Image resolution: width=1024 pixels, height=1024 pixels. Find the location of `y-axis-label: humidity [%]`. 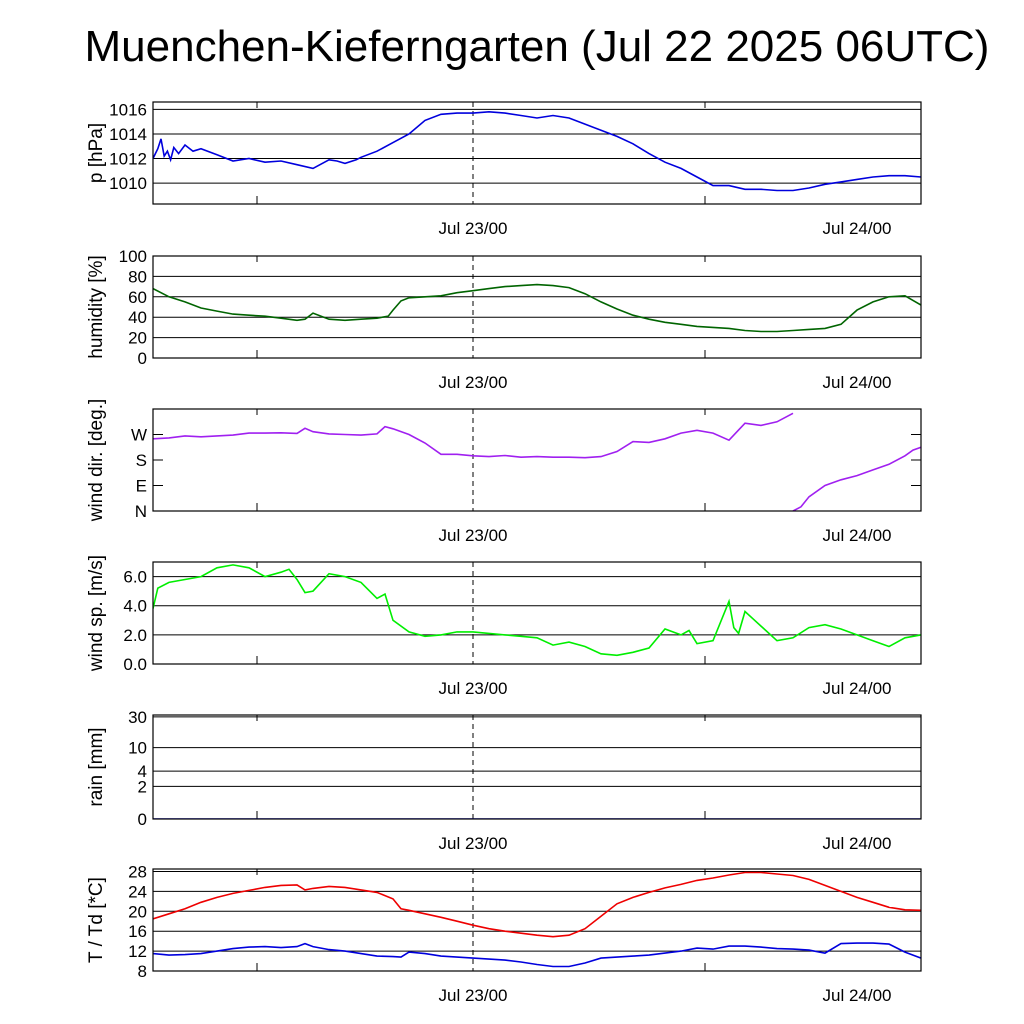

y-axis-label: humidity [%] is located at coordinates (96, 306).